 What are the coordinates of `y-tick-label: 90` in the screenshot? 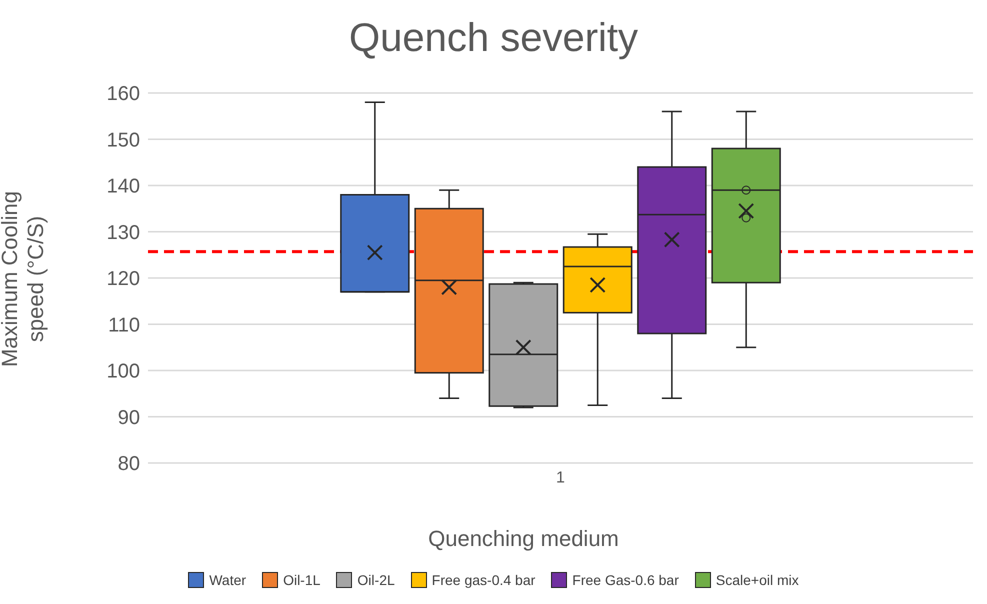 It's located at (129, 417).